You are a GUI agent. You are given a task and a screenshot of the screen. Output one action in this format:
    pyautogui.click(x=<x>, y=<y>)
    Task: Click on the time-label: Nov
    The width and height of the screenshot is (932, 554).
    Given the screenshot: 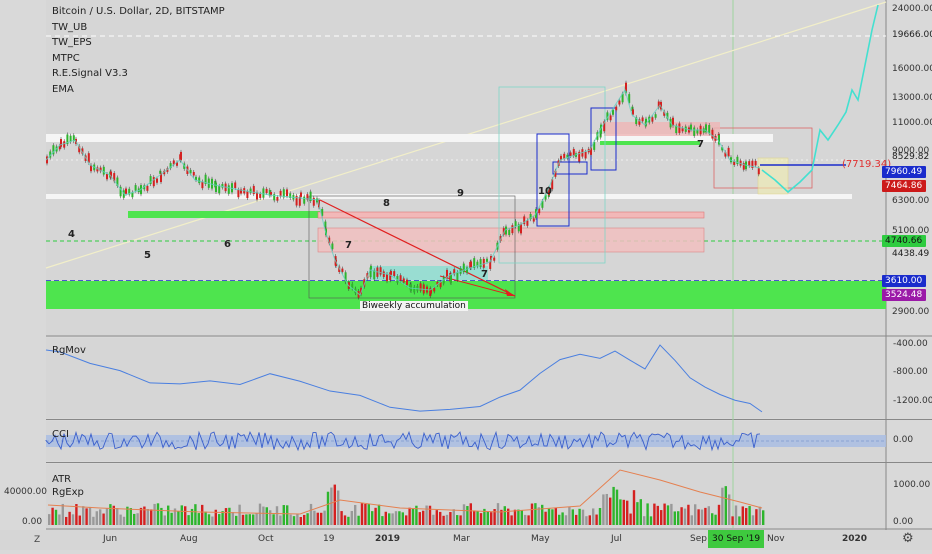 What is the action you would take?
    pyautogui.click(x=776, y=539)
    